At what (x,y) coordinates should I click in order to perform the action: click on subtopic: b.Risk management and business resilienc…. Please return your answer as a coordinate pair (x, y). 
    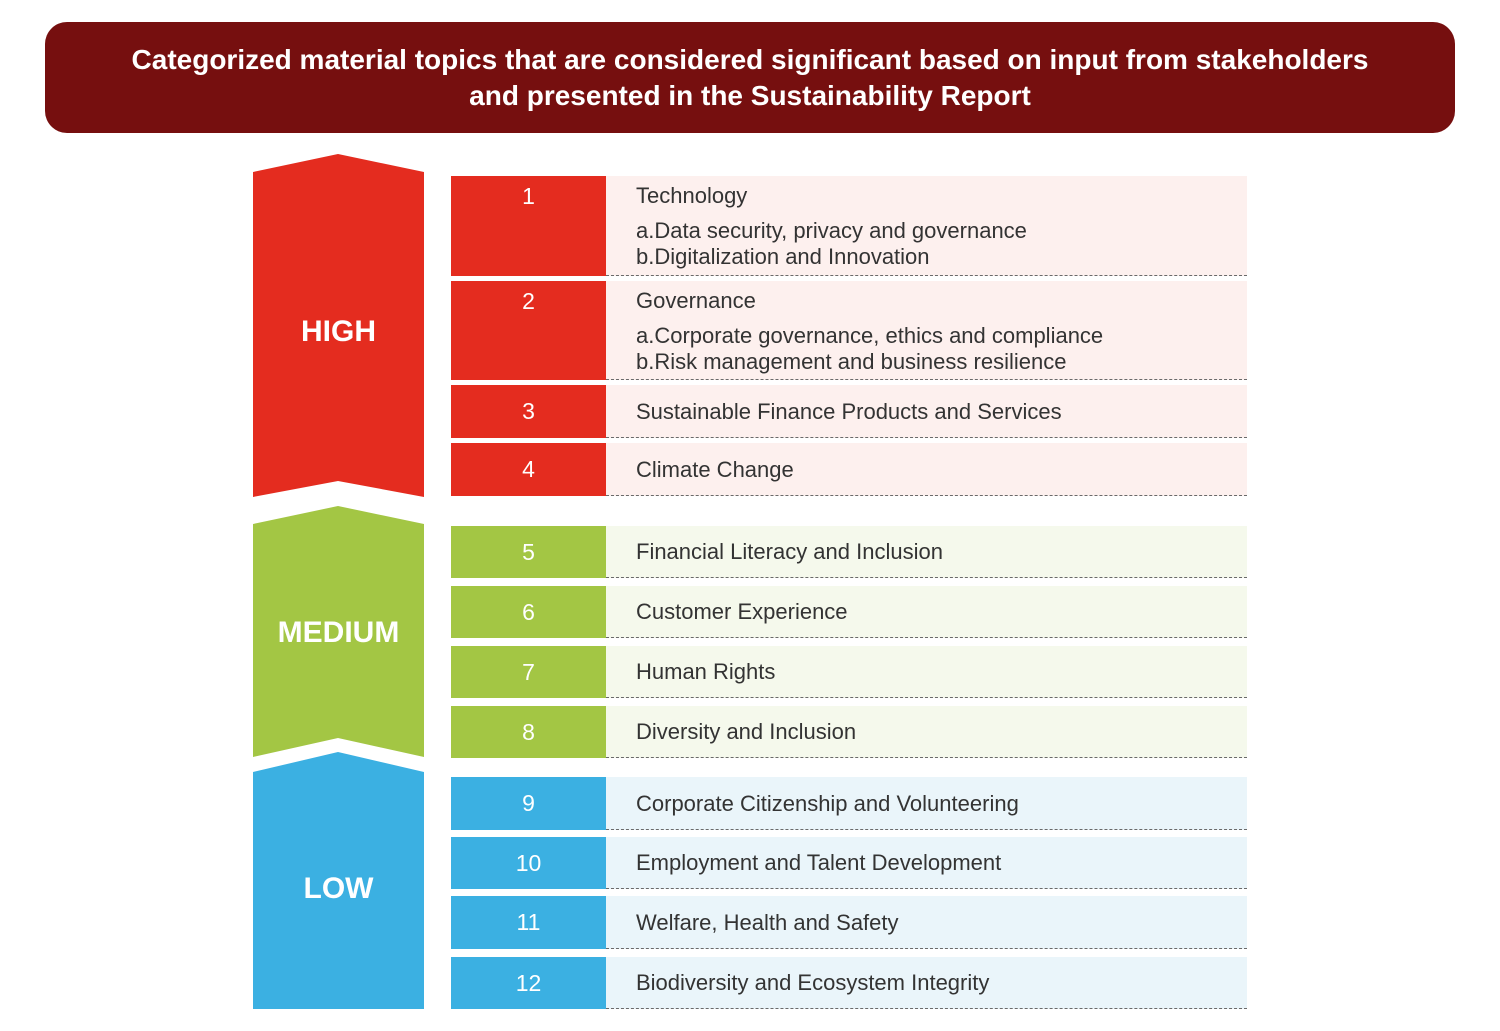
    Looking at the image, I should click on (851, 361).